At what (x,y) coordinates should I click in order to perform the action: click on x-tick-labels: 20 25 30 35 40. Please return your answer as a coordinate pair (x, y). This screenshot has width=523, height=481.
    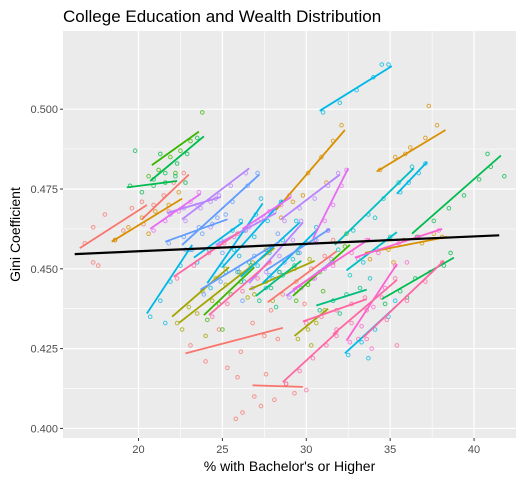
    Looking at the image, I should click on (306, 450).